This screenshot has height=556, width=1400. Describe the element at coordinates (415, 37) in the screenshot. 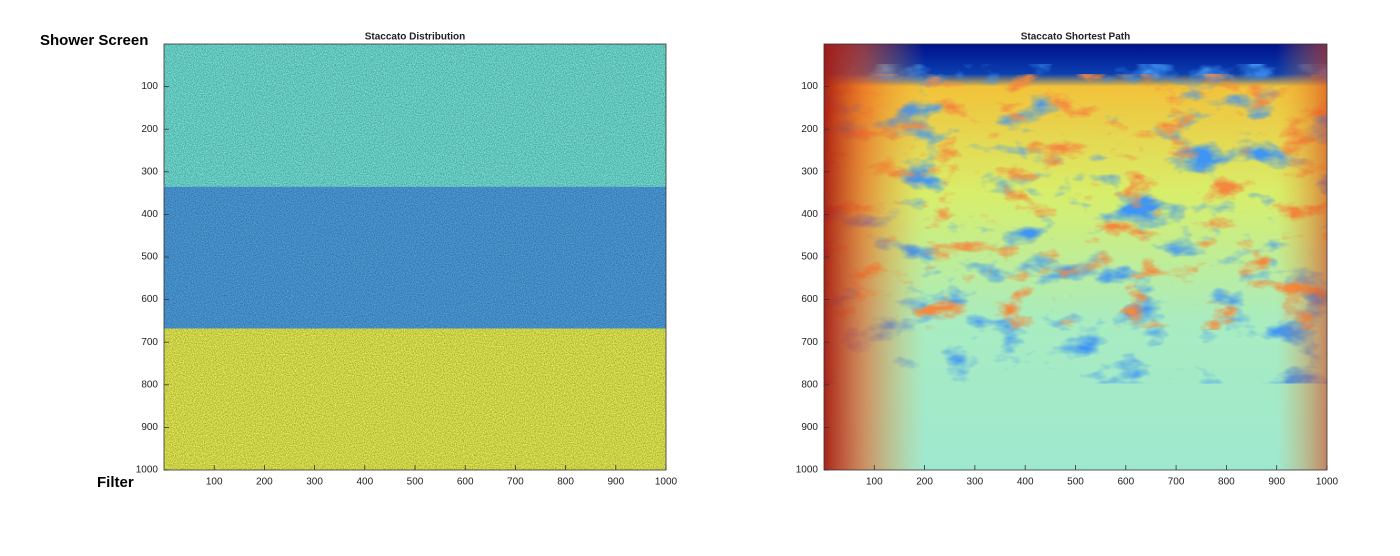

I see `chart-title: Staccato Distribution` at that location.